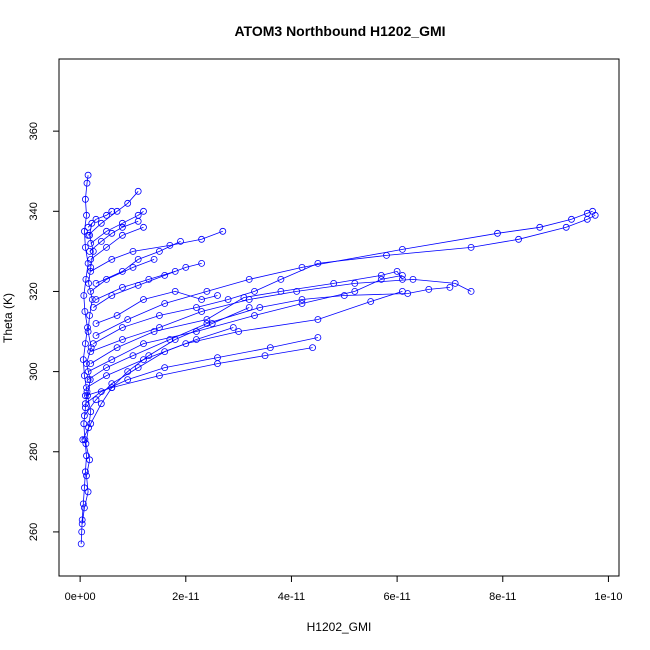 This screenshot has width=650, height=650. What do you see at coordinates (502, 597) in the screenshot?
I see `x-tick-label: 8e-11` at bounding box center [502, 597].